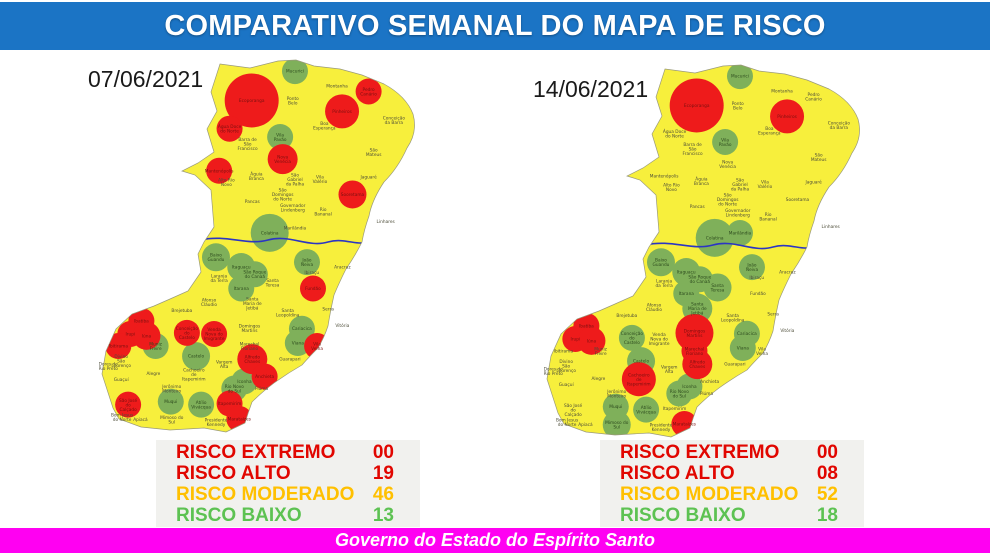  What do you see at coordinates (495, 25) in the screenshot?
I see `page-title: COMPARATIVO SEMANAL DO MAPA DE RISCO` at bounding box center [495, 25].